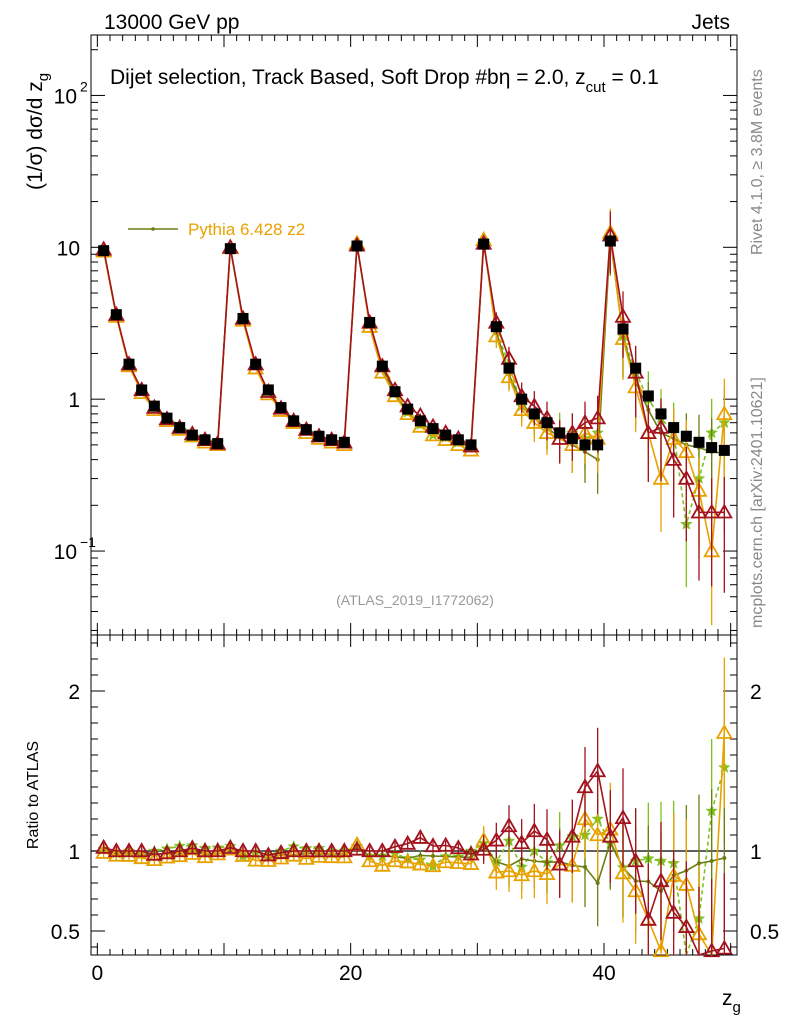 Image resolution: width=786 pixels, height=1024 pixels. I want to click on legend: Pythia 6.428 z2, so click(216, 229).